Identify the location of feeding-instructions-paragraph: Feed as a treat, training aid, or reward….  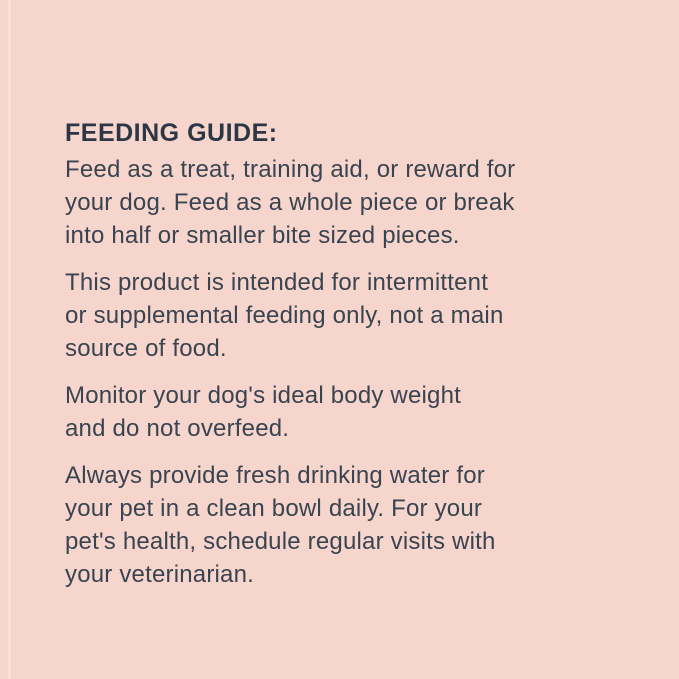
(290, 202).